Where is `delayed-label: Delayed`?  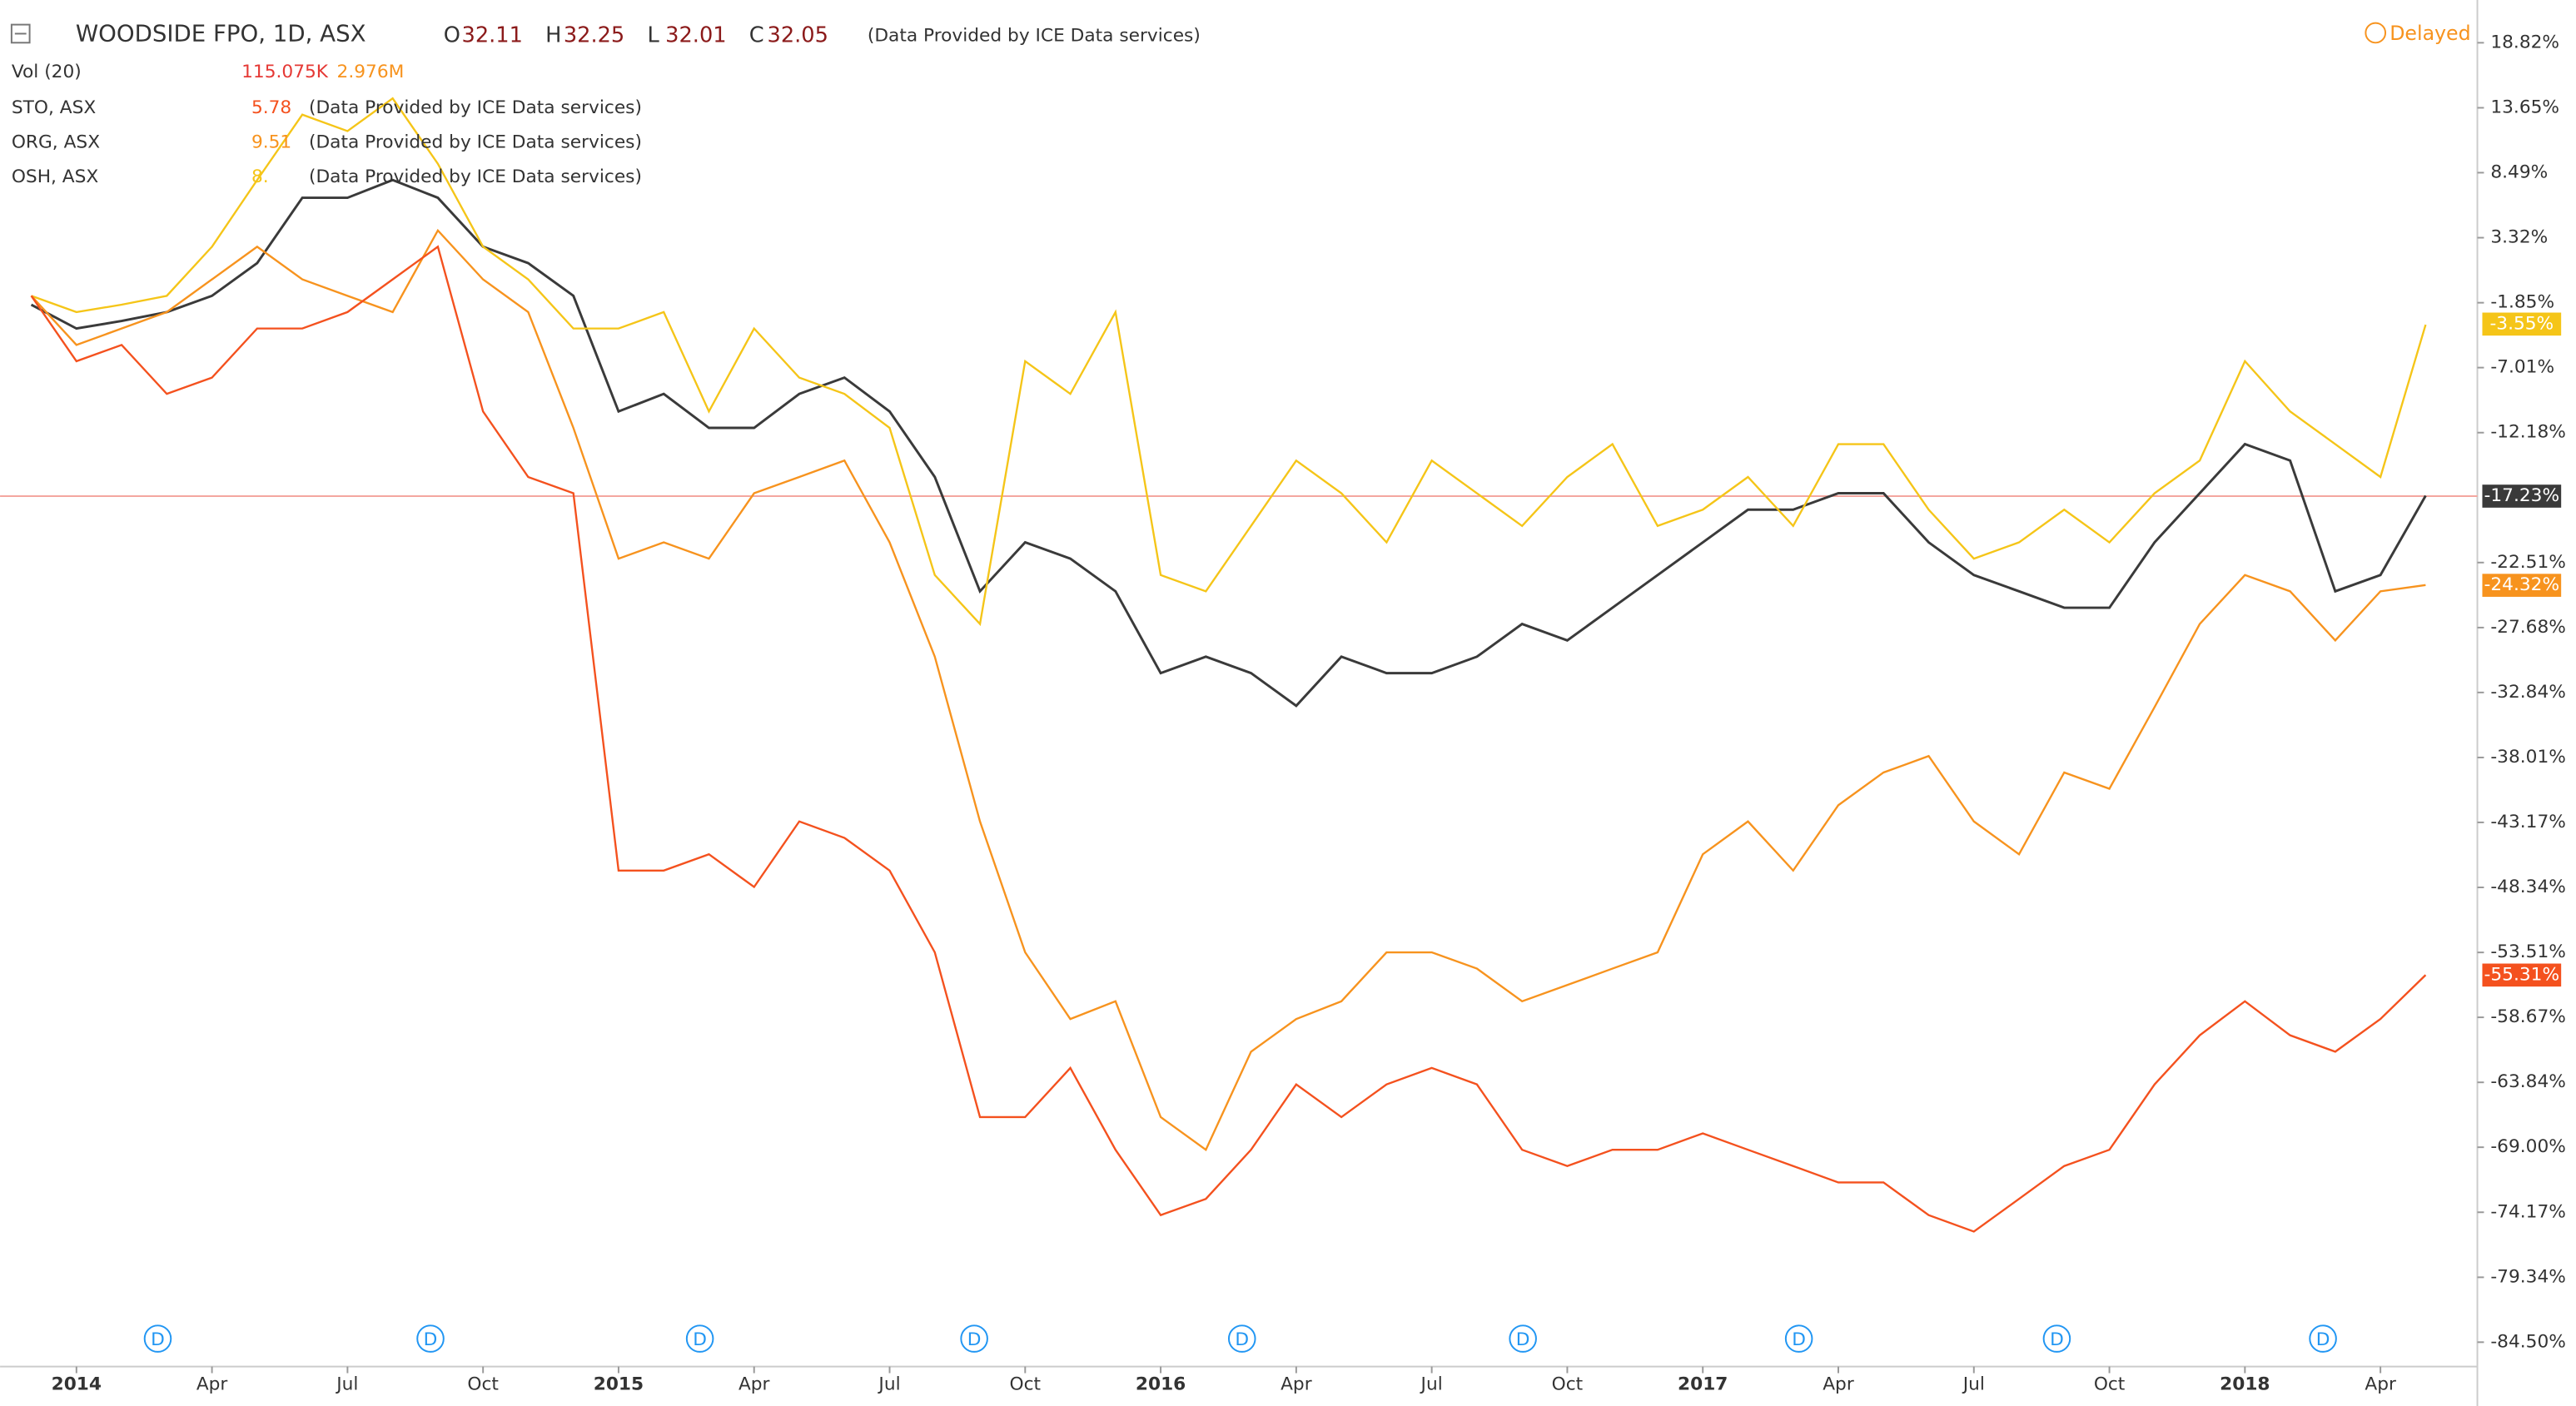
delayed-label: Delayed is located at coordinates (2430, 33).